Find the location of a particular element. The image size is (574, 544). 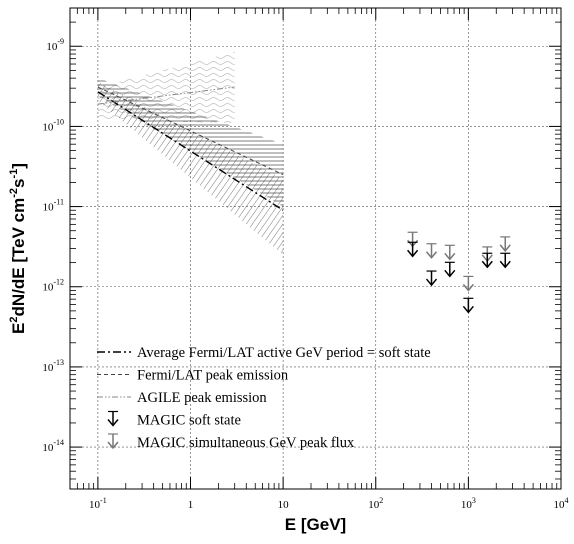

x-tick-label: 1 is located at coordinates (191, 505).